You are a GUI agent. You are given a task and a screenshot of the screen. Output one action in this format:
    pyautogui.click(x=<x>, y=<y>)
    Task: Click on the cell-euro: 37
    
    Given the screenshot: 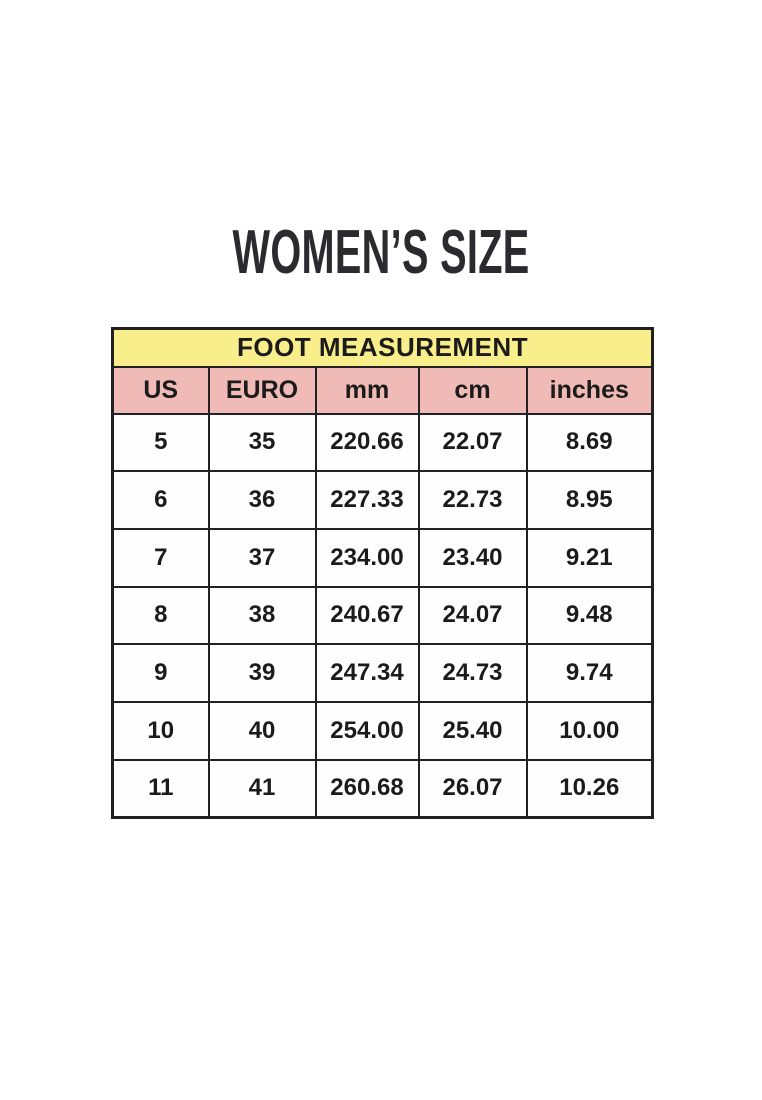 What is the action you would take?
    pyautogui.click(x=262, y=557)
    